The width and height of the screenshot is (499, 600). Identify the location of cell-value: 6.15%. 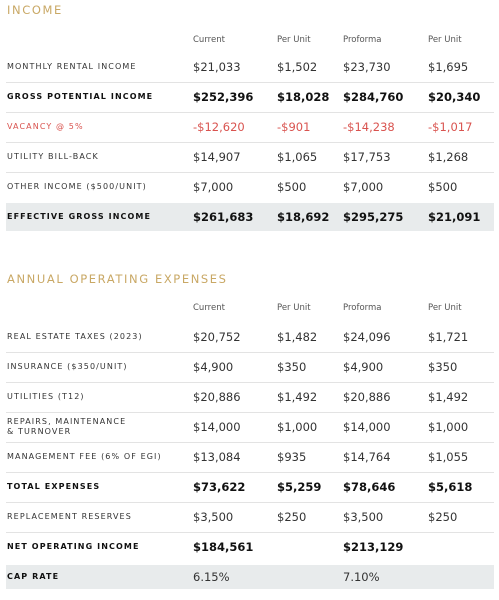
(211, 577).